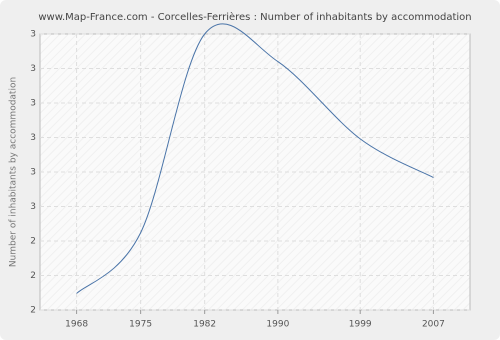 The width and height of the screenshot is (500, 340). Describe the element at coordinates (76, 325) in the screenshot. I see `x-tick-label: 1968` at that location.